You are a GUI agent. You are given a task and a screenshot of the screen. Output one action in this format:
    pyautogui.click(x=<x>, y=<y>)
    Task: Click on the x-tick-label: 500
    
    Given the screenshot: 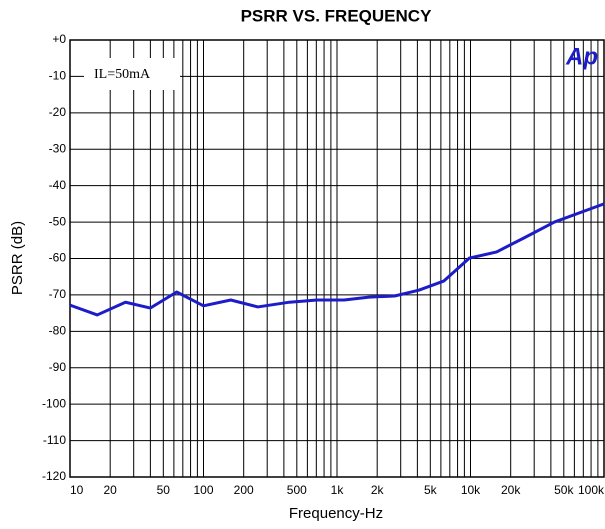 What is the action you would take?
    pyautogui.click(x=297, y=490)
    